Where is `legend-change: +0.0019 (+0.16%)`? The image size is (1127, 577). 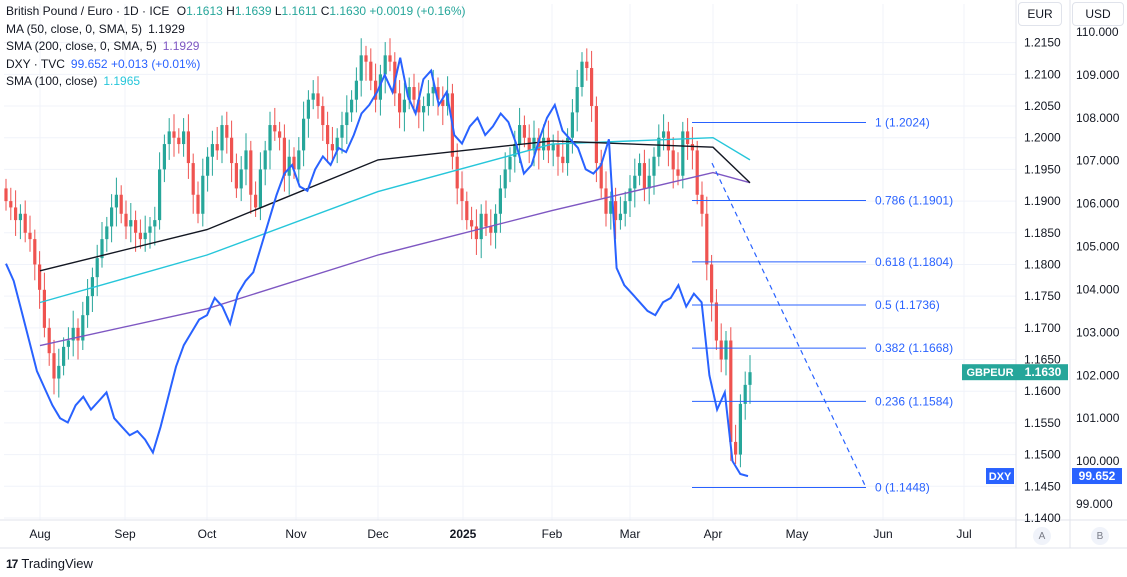 legend-change: +0.0019 (+0.16%) is located at coordinates (417, 11).